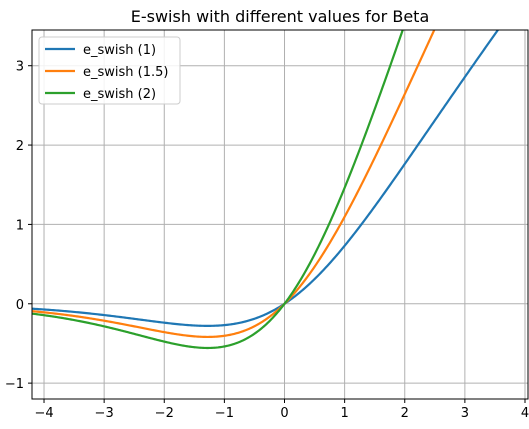  I want to click on y-tick-label: 3, so click(20, 67).